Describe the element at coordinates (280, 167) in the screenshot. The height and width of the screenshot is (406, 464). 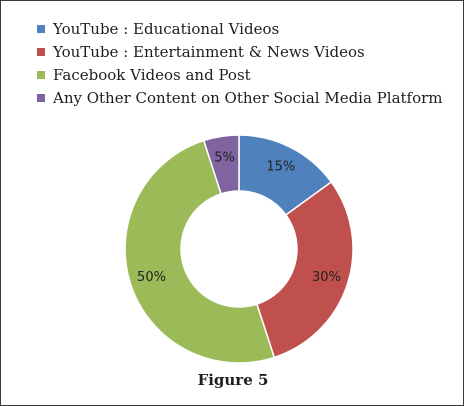
I see `slice-value-label: 15%` at that location.